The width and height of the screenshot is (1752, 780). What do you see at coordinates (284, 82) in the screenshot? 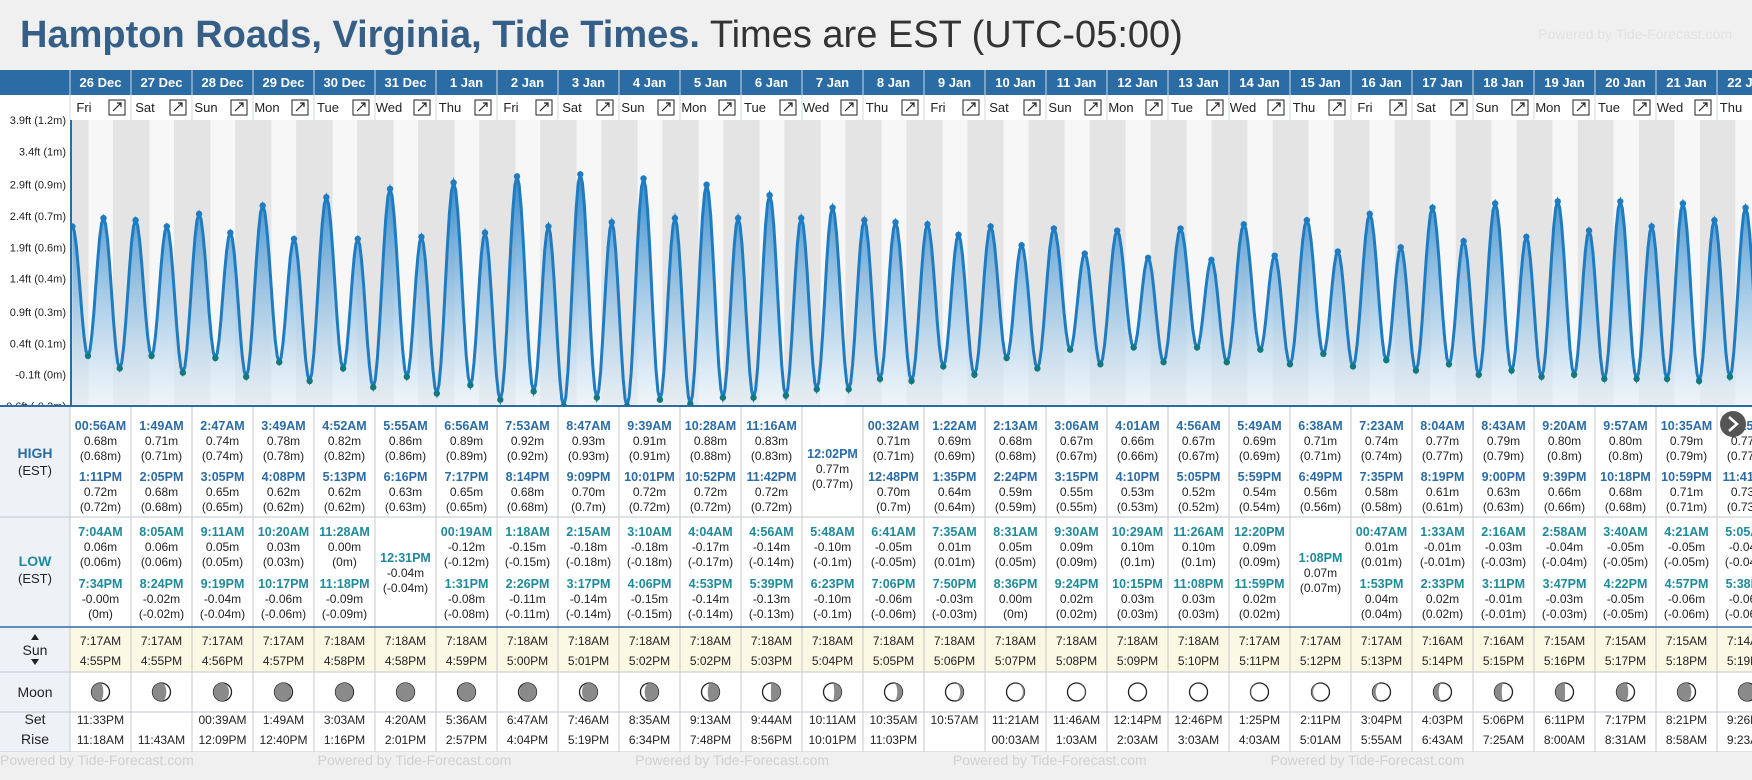
I see `date-label: 29 Dec` at bounding box center [284, 82].